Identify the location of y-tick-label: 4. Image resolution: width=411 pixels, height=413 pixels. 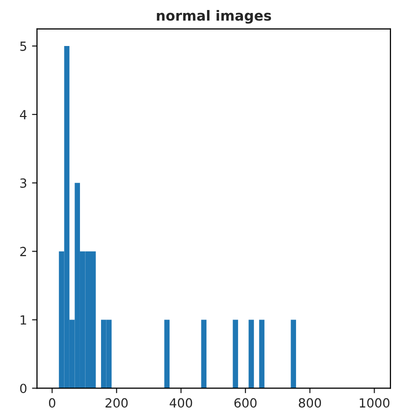
(23, 115).